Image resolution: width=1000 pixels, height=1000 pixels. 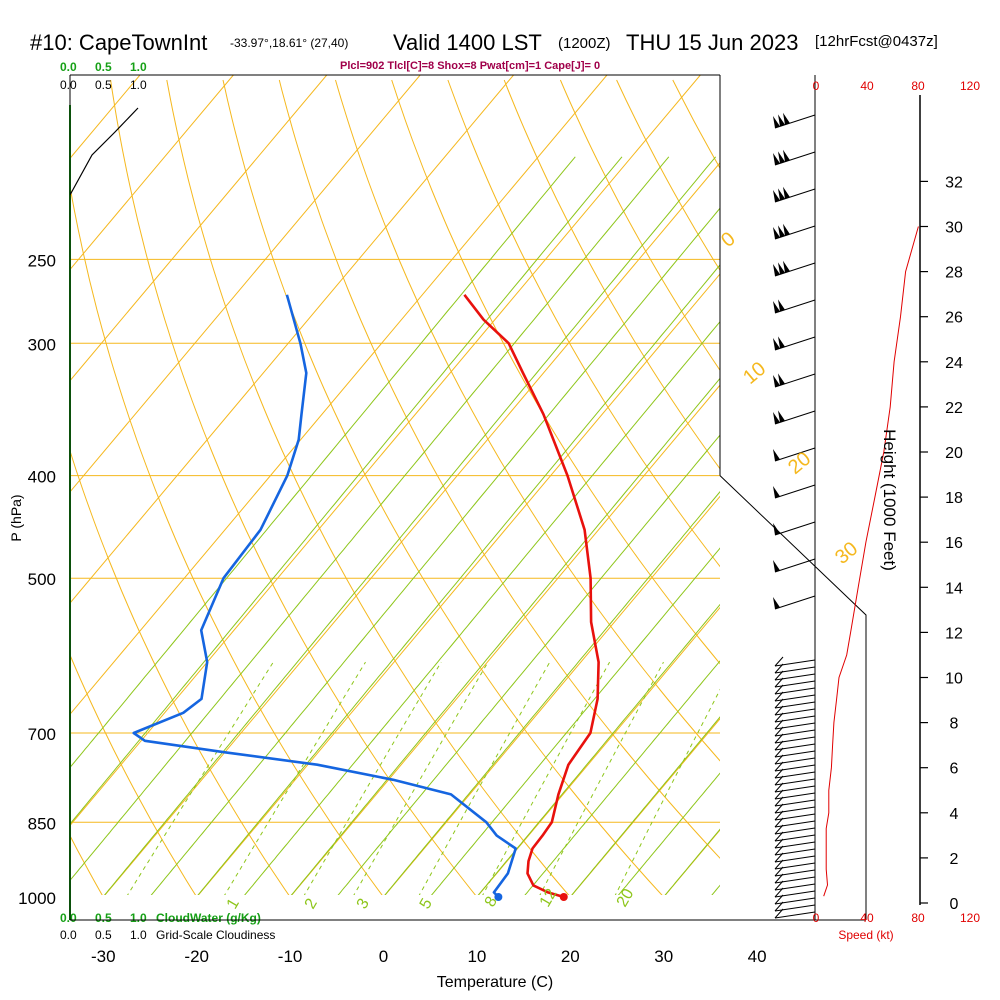 I want to click on height-tick-label: 16, so click(x=954, y=543).